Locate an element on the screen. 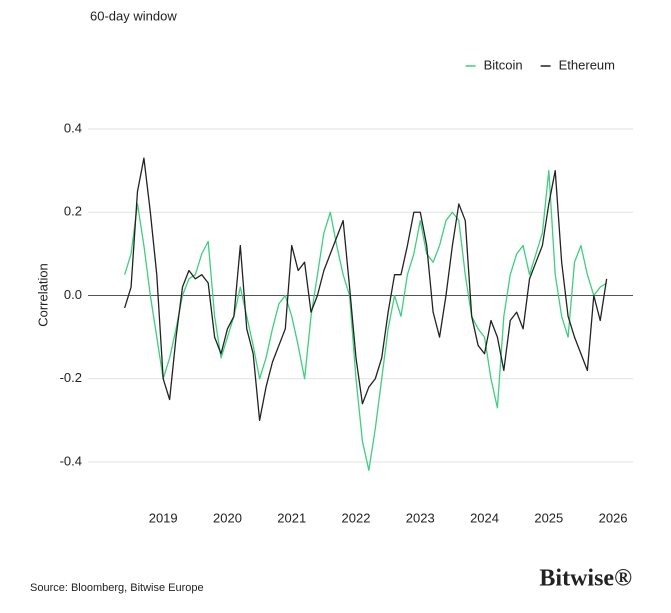 The image size is (671, 613). x-tick-label: 2024 is located at coordinates (484, 517).